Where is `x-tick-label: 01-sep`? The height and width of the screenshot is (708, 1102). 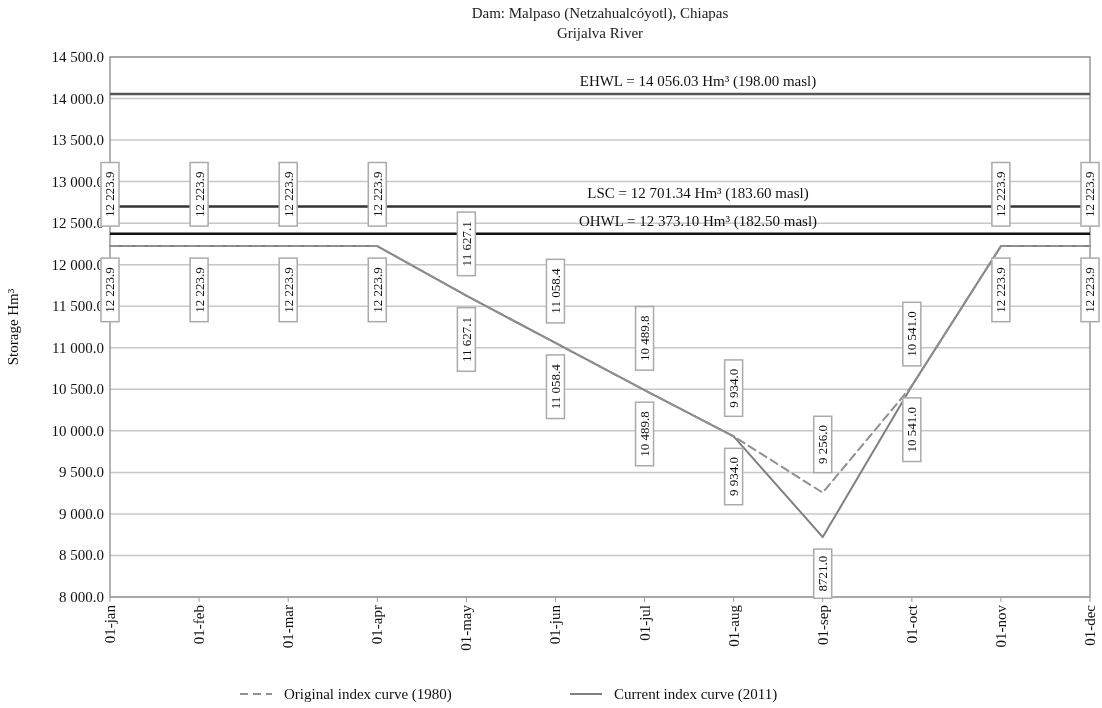 x-tick-label: 01-sep is located at coordinates (822, 625).